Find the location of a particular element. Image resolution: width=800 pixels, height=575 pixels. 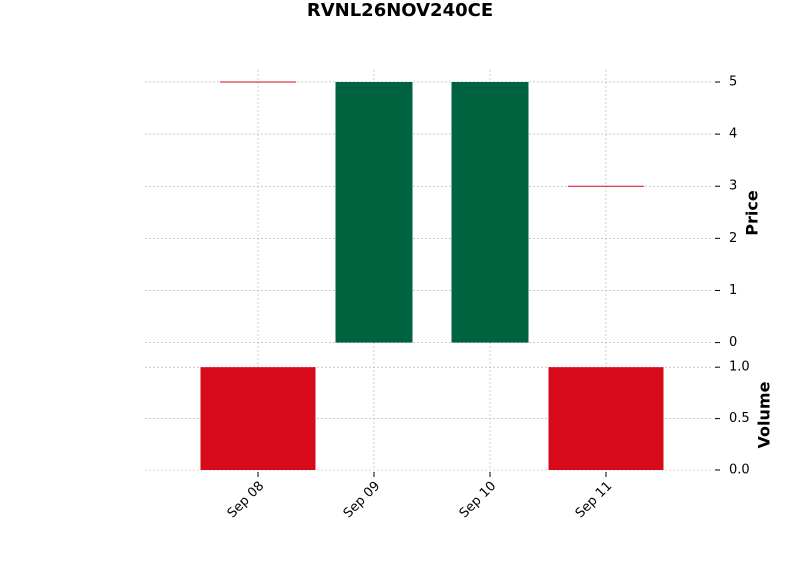

x-tick-label: Sep 09 is located at coordinates (362, 500).